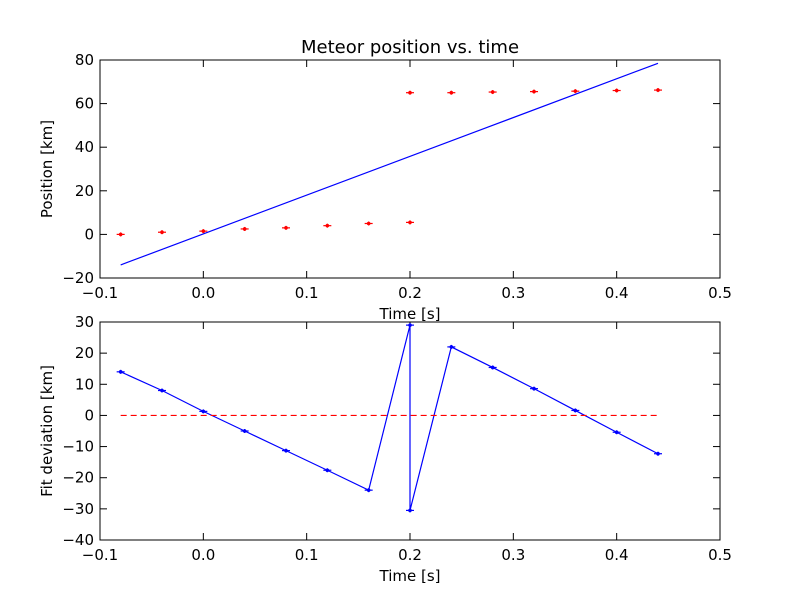 This screenshot has height=600, width=800. I want to click on position-y-tick-label: 0, so click(89, 234).